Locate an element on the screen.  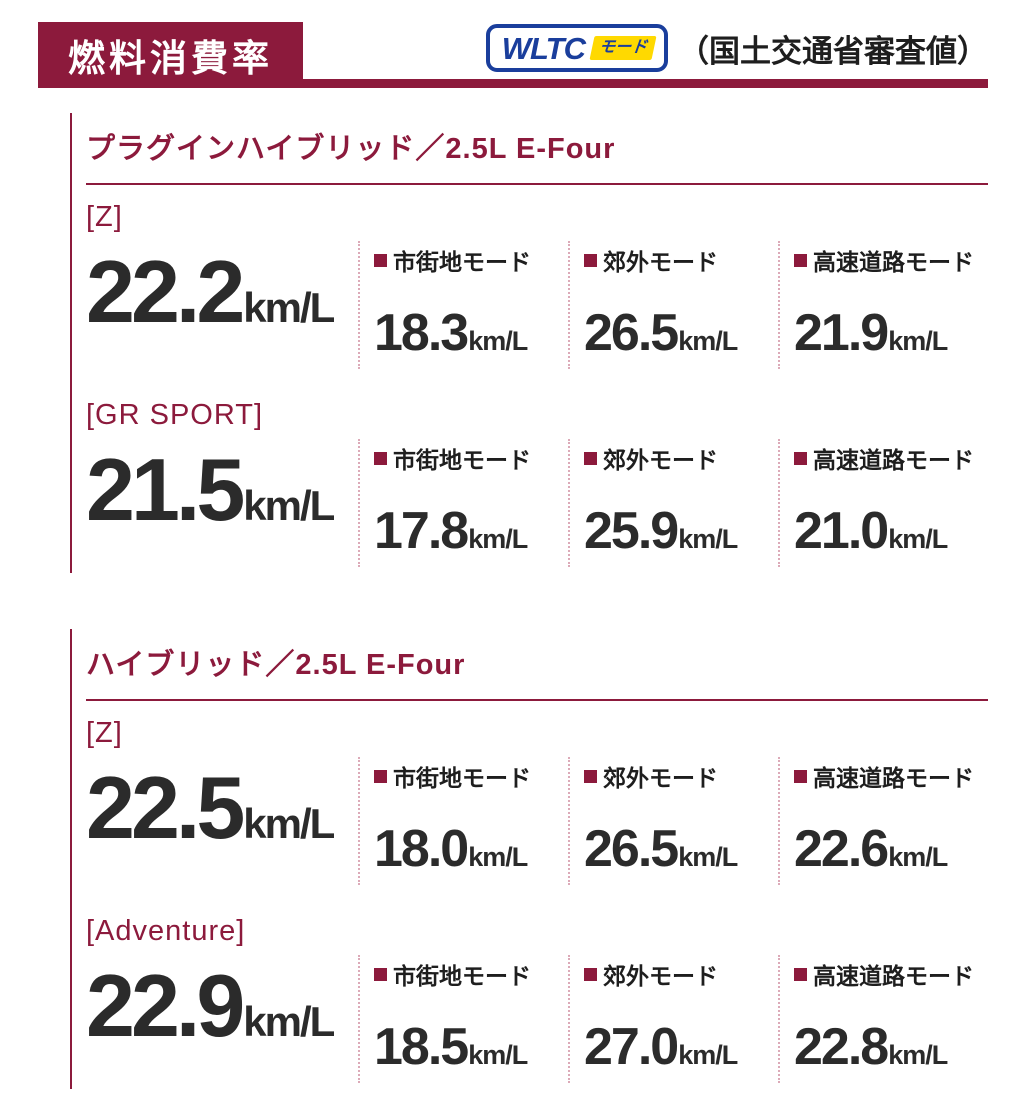
mode-column-suburban: 郊外モード 26.5km/L is located at coordinates (673, 821).